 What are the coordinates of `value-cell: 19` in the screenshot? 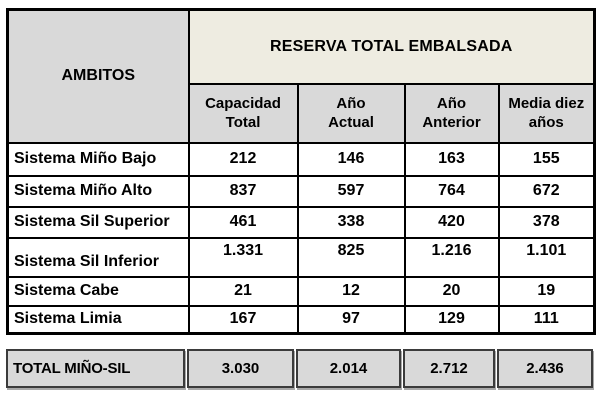 It's located at (546, 291).